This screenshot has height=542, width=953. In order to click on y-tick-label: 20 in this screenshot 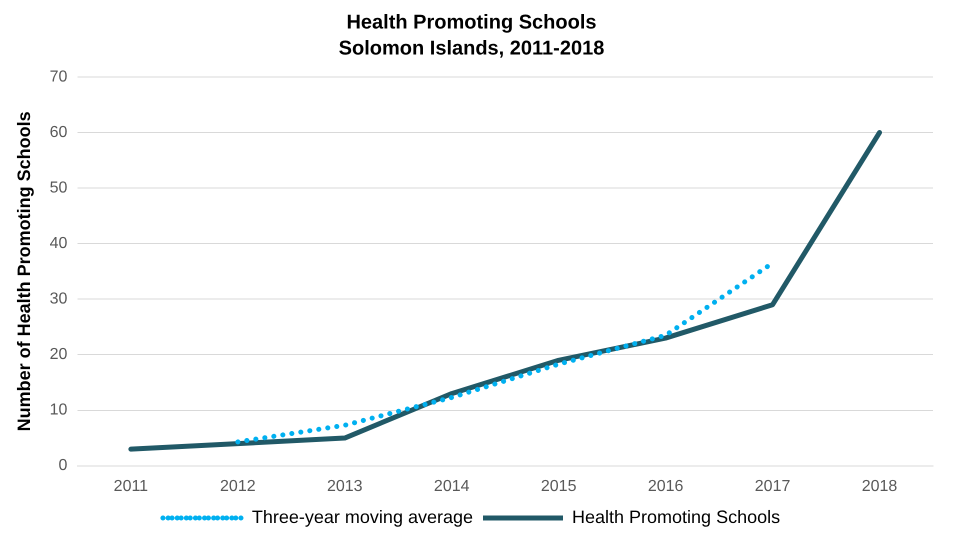, I will do `click(59, 355)`.